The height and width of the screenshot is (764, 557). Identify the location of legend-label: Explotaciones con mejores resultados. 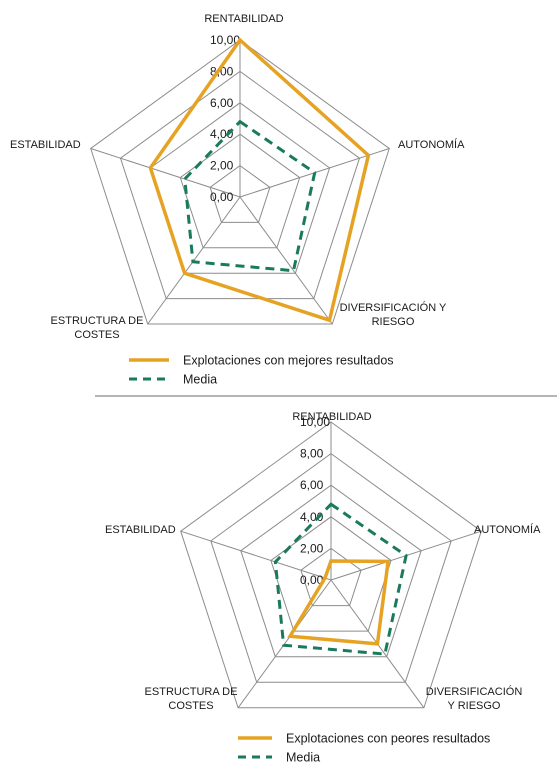
(288, 361).